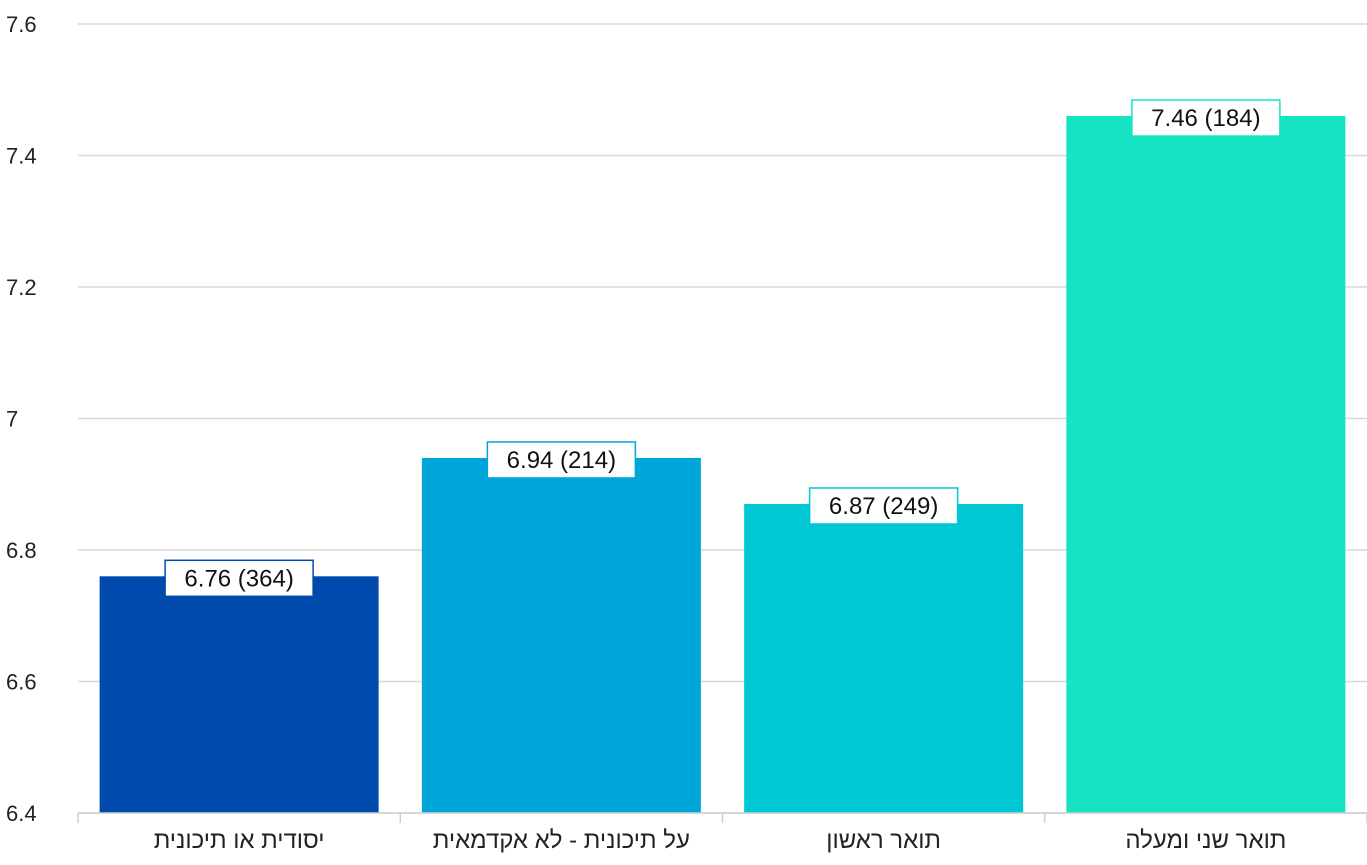 The image size is (1367, 865). I want to click on x-category-label: תואר ראשון, so click(883, 840).